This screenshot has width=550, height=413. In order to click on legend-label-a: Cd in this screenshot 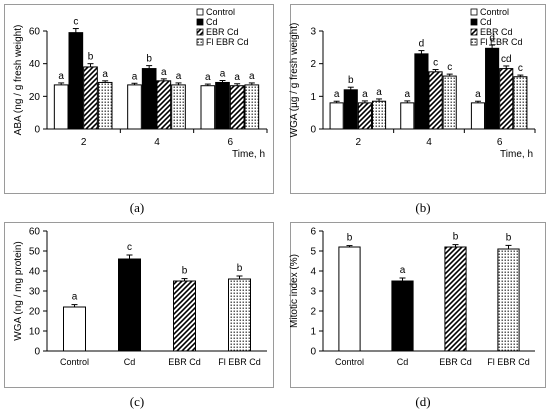, I will do `click(212, 22)`.